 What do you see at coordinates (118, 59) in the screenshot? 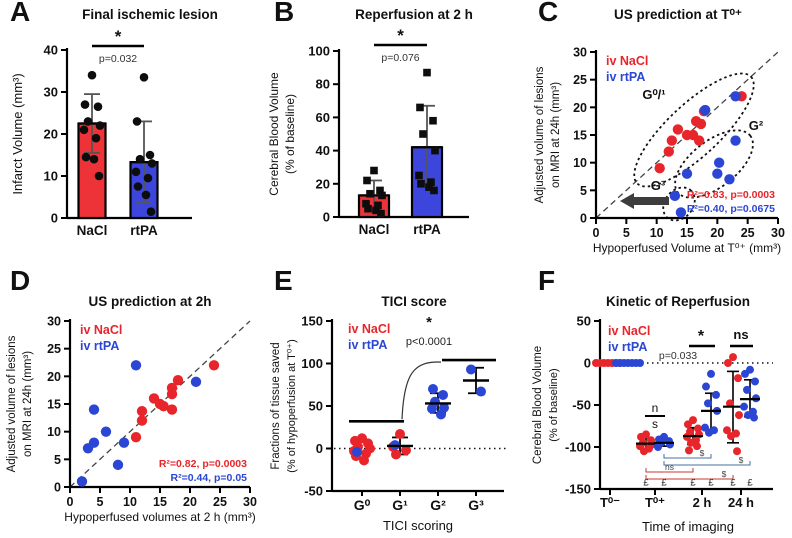
I see `svg-text: p=0.032` at bounding box center [118, 59].